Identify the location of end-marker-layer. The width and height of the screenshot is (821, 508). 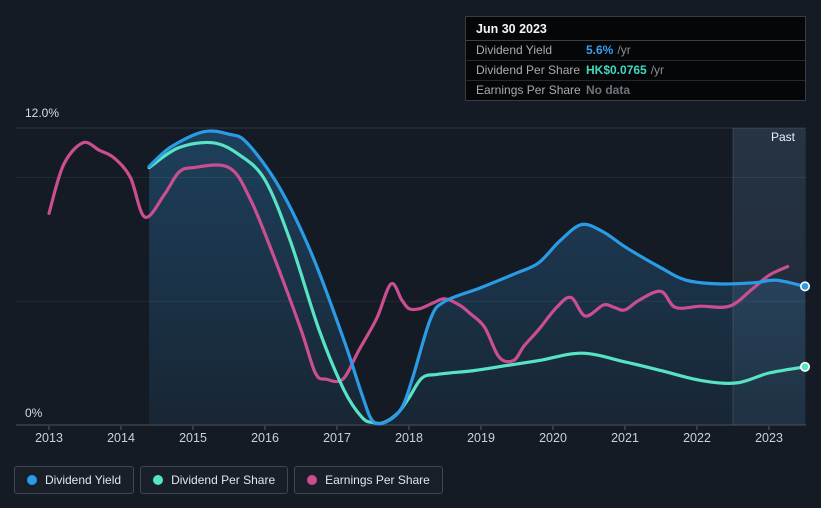
(804, 326).